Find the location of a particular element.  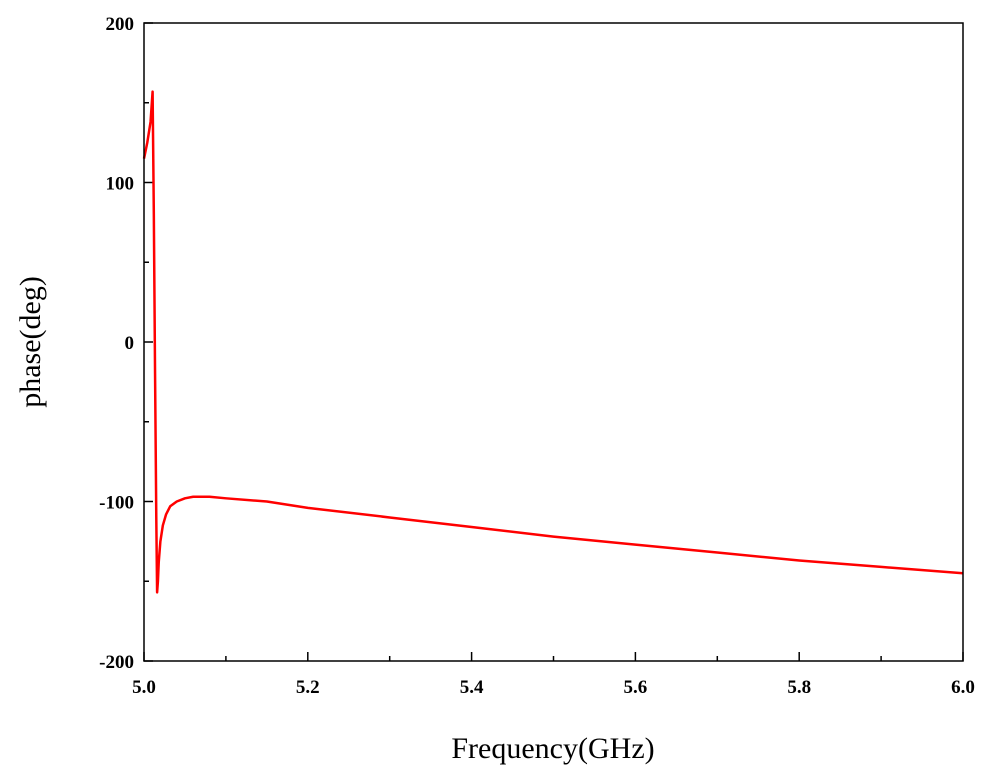

x-axis-title: Frequency(GHz) is located at coordinates (552, 748).